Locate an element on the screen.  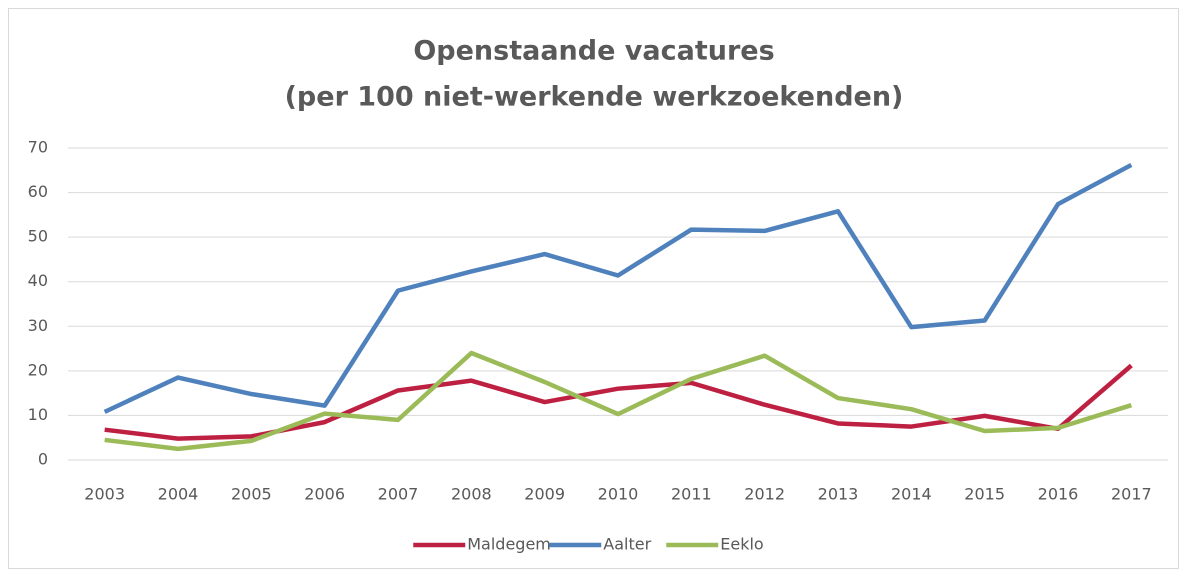
legend-label: Maldegem is located at coordinates (509, 544).